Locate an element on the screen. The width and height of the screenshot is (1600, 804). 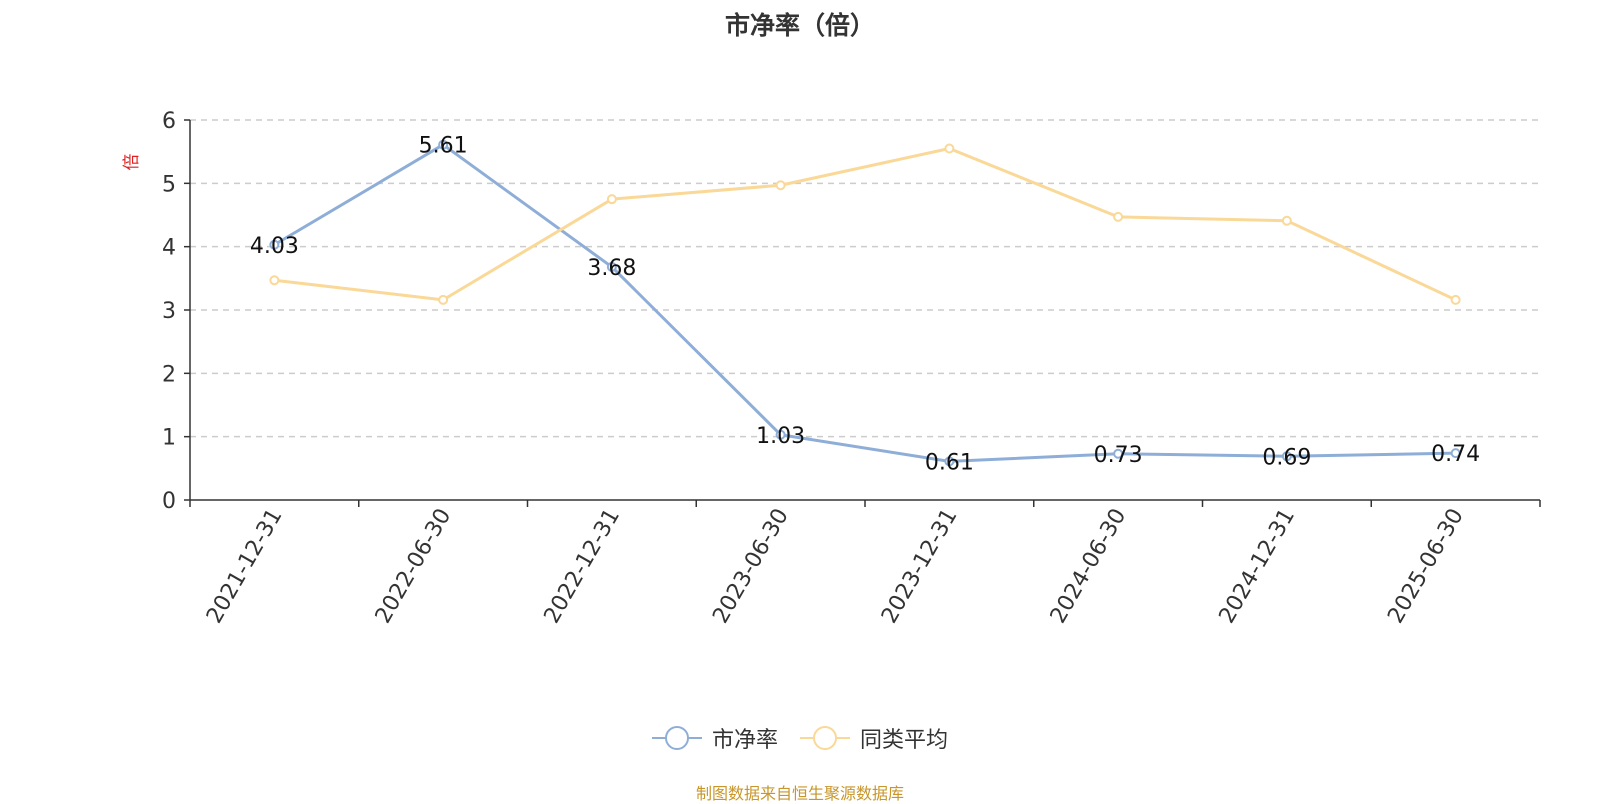
y-tick-label: 5 is located at coordinates (169, 184).